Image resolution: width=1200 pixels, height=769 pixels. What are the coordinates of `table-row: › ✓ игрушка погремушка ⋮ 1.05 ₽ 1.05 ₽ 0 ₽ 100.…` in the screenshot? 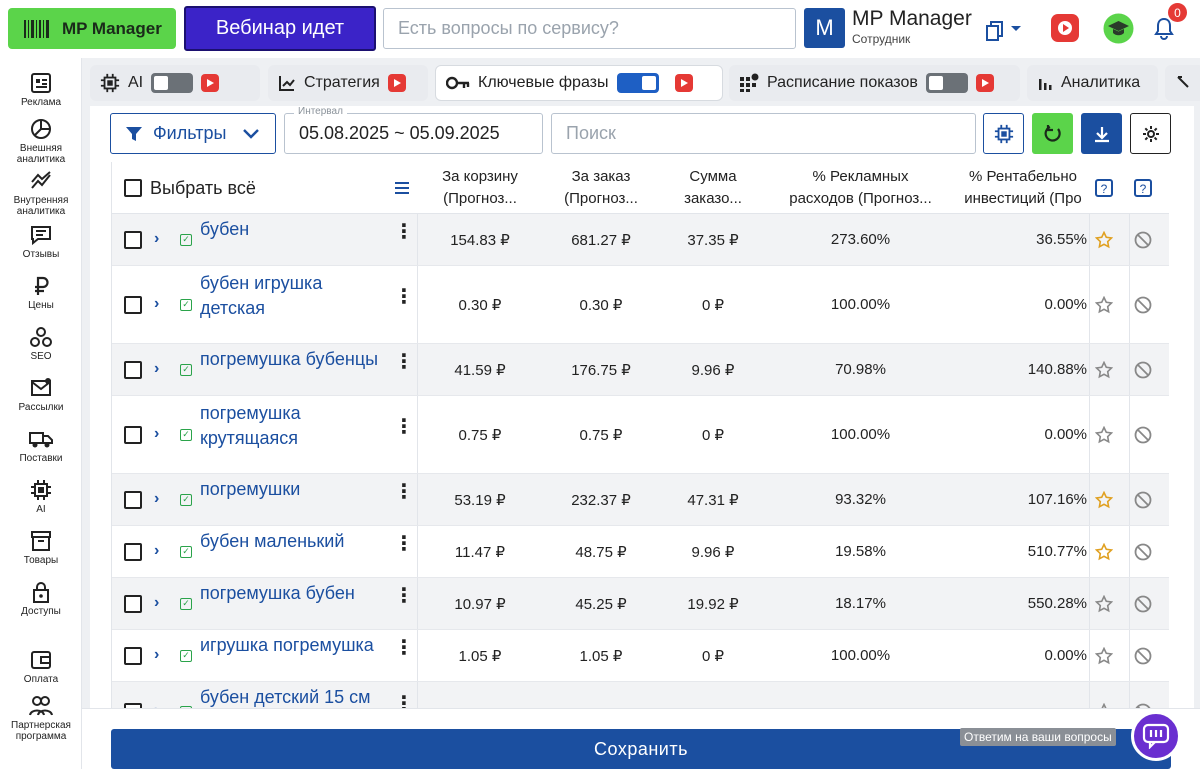 It's located at (640, 656).